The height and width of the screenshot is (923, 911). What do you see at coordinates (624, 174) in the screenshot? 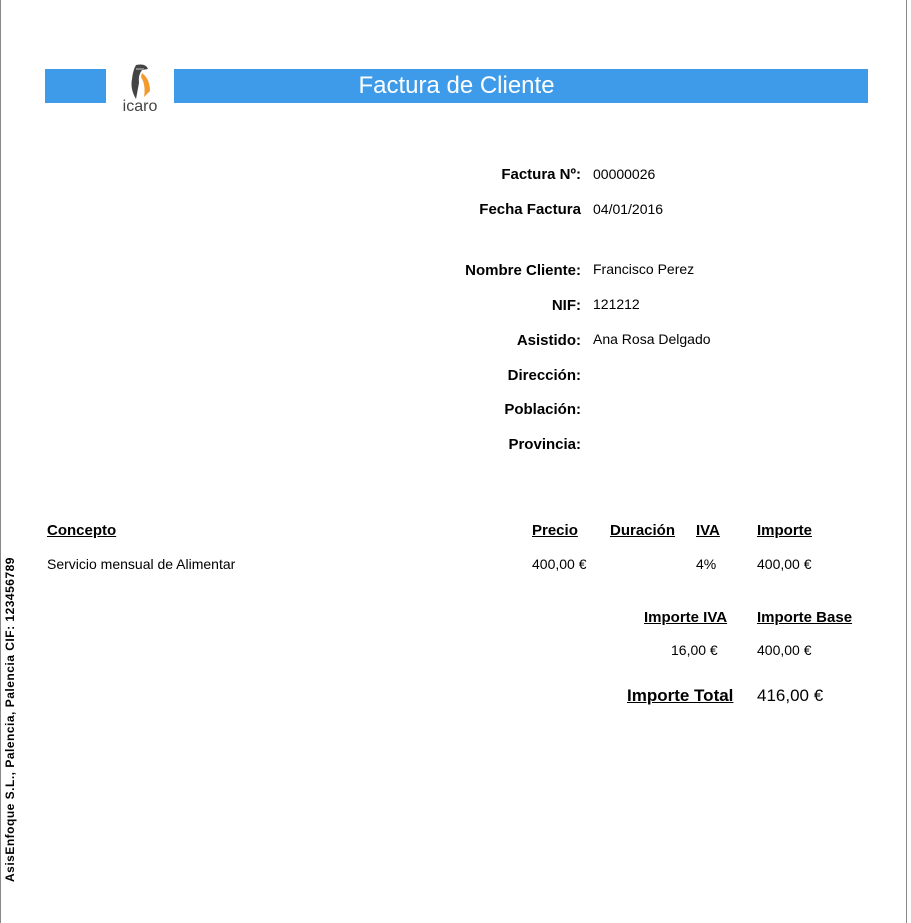
I see `field-value-invoice-number: 00000026` at bounding box center [624, 174].